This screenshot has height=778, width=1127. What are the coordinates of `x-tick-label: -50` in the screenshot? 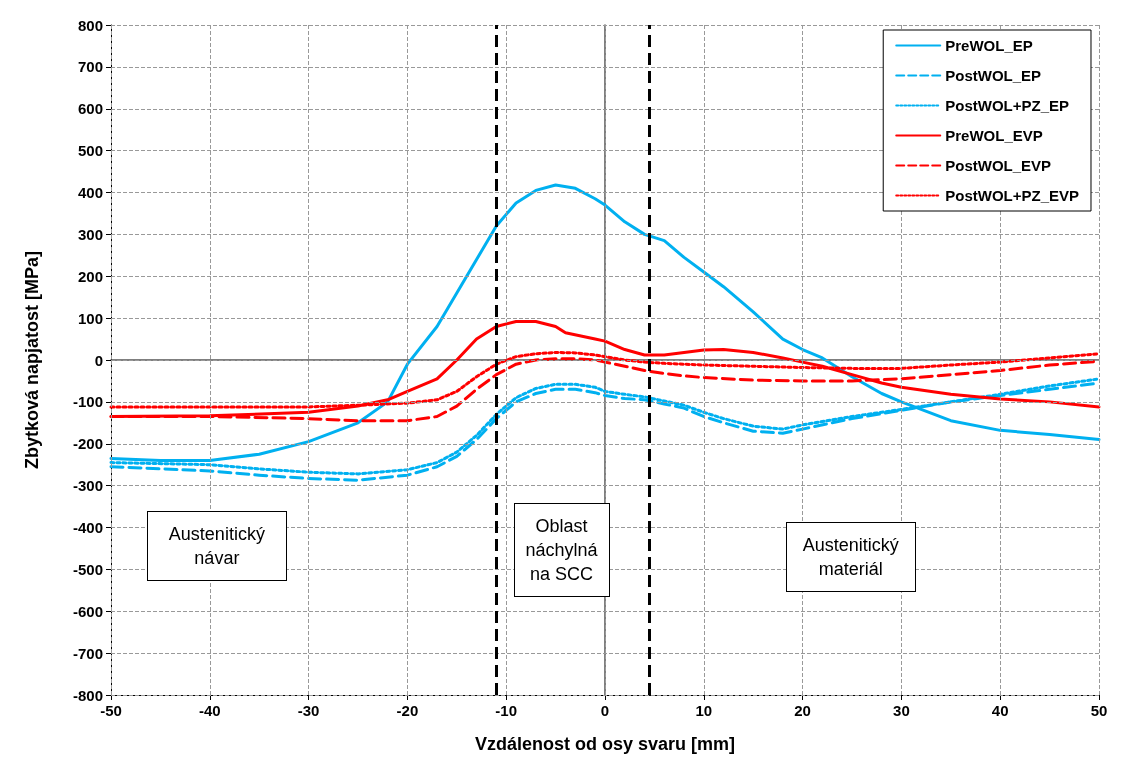 It's located at (111, 710).